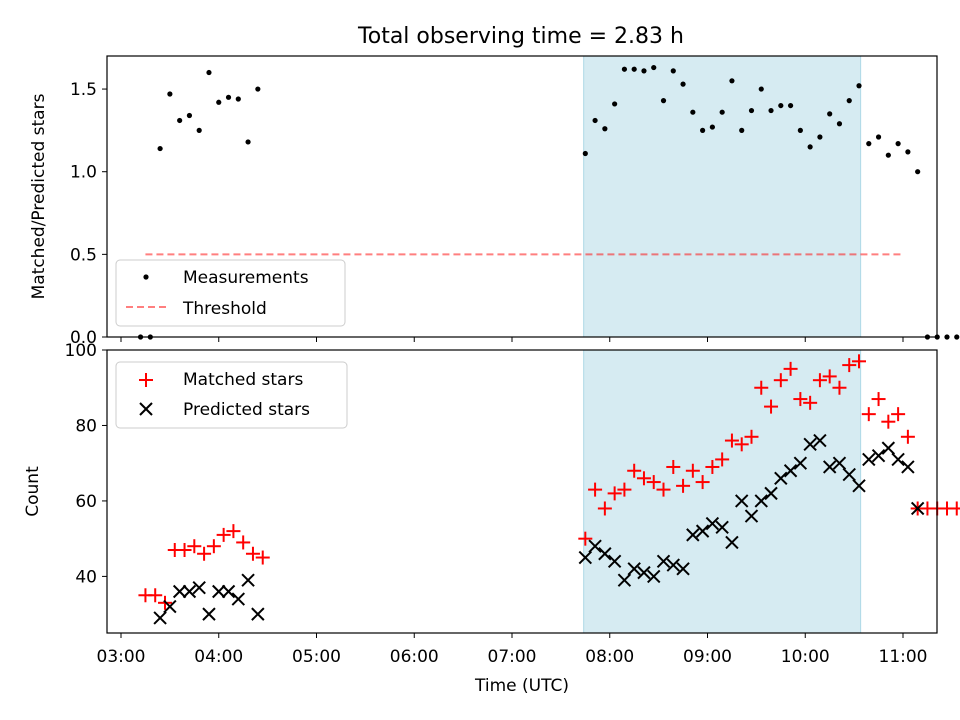 This screenshot has height=720, width=960. What do you see at coordinates (231, 395) in the screenshot?
I see `count-legend: Matched stars Predicted stars` at bounding box center [231, 395].